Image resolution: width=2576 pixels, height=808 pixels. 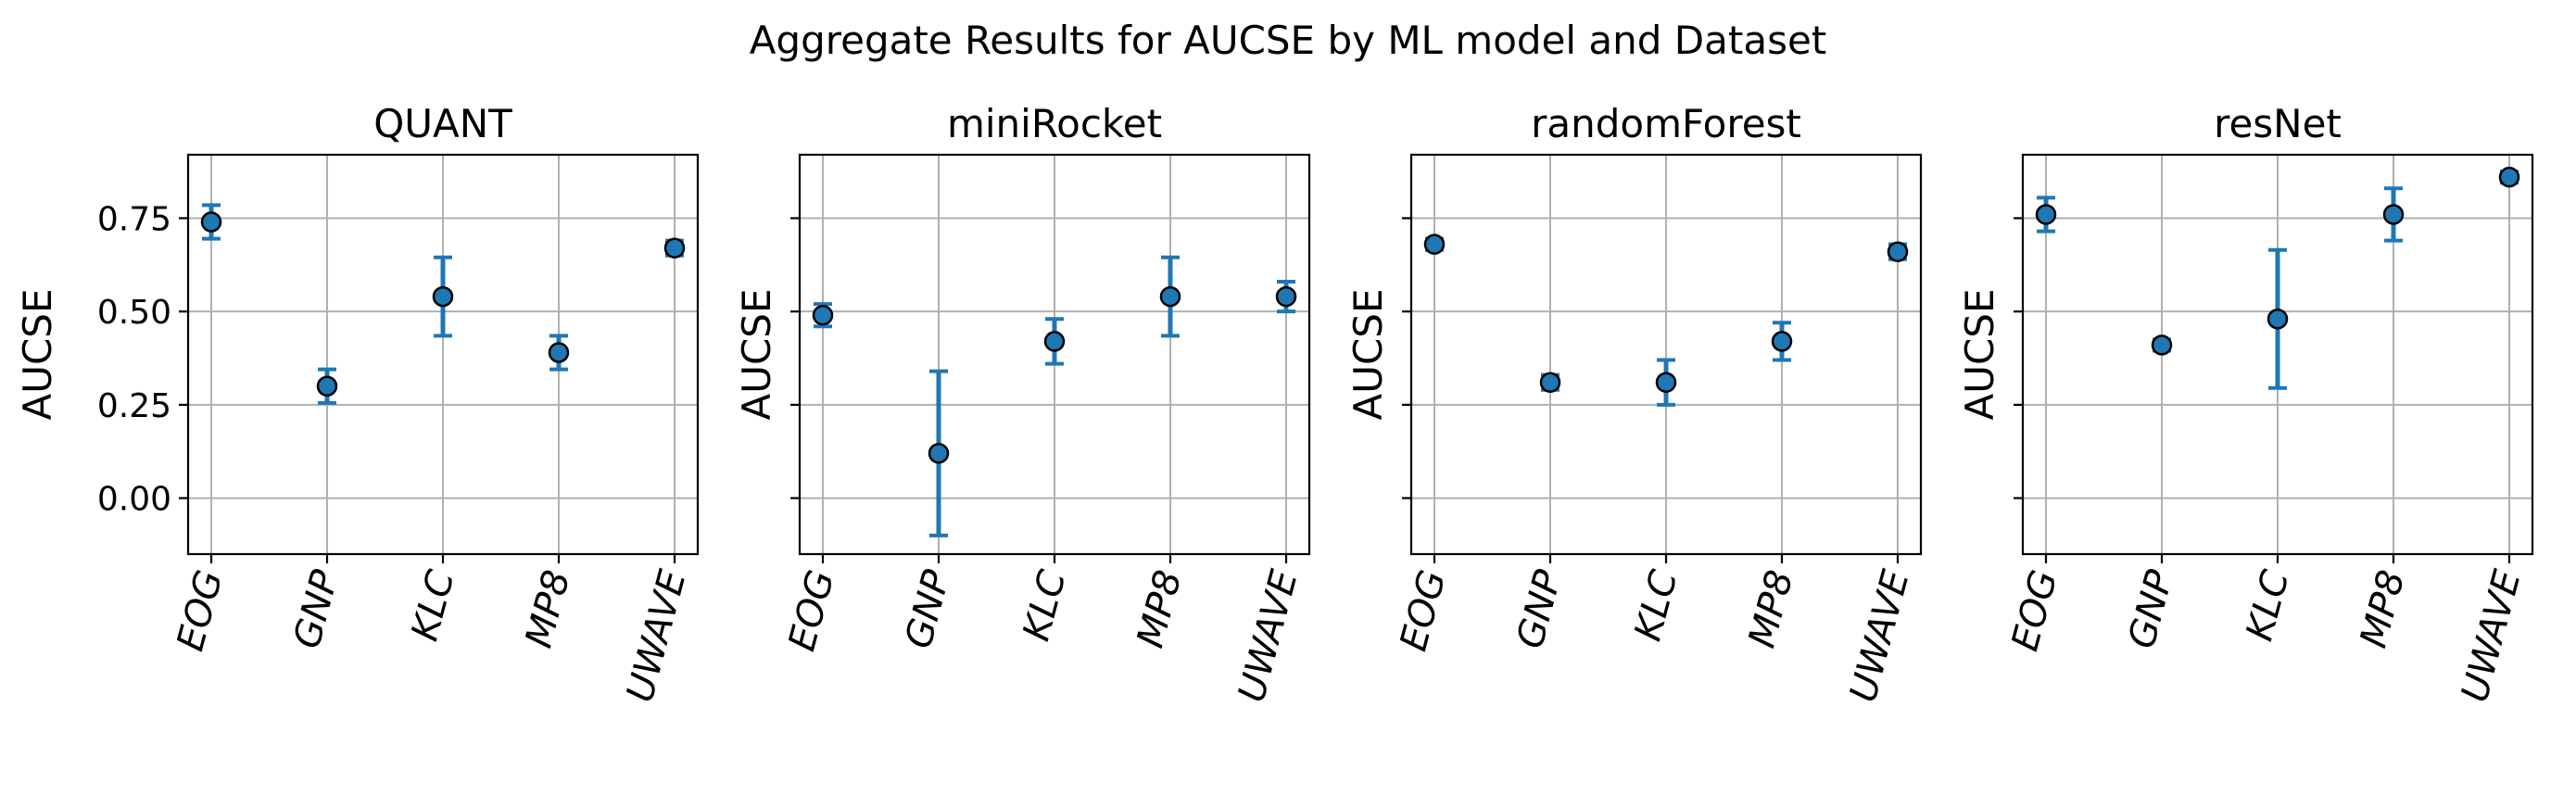 What do you see at coordinates (442, 123) in the screenshot?
I see `subplot-title: QUANT` at bounding box center [442, 123].